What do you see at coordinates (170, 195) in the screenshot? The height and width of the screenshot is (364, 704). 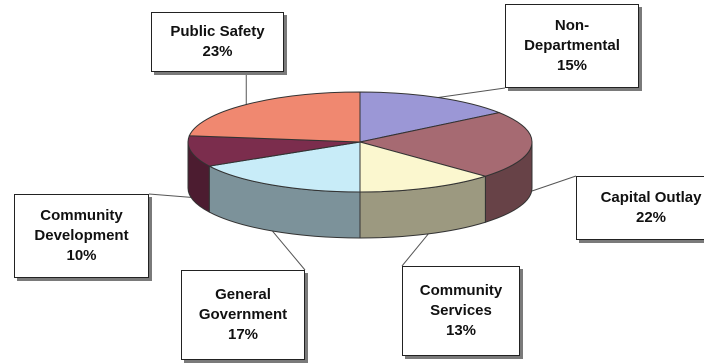 I see `leader-community-development` at bounding box center [170, 195].